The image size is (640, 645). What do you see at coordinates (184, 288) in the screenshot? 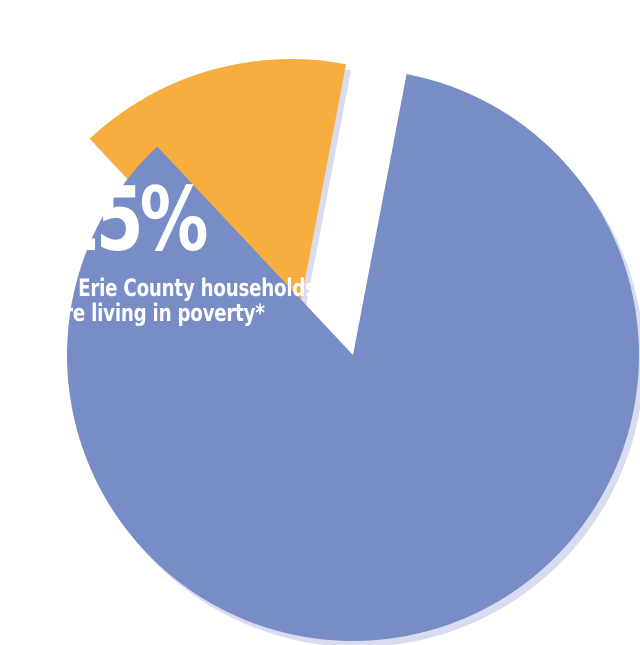
I see `poverty-caption-line-1: of Erie County households` at bounding box center [184, 288].